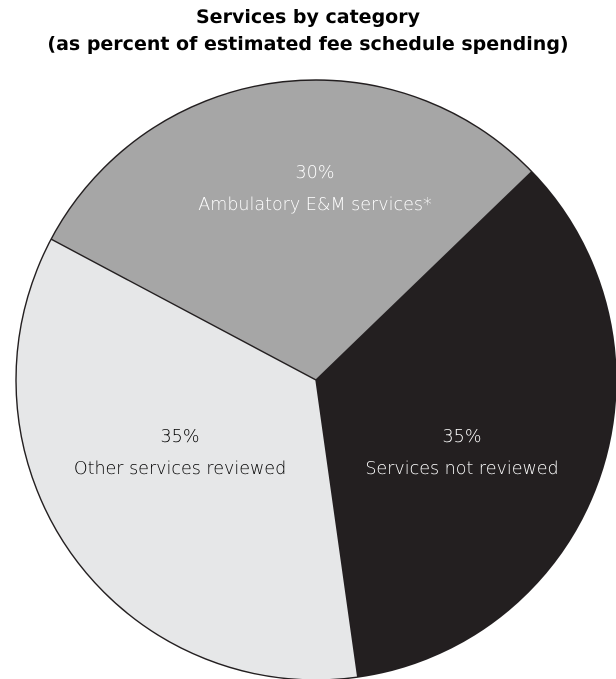 Image resolution: width=616 pixels, height=679 pixels. What do you see at coordinates (308, 17) in the screenshot?
I see `chart-title: Services by category` at bounding box center [308, 17].